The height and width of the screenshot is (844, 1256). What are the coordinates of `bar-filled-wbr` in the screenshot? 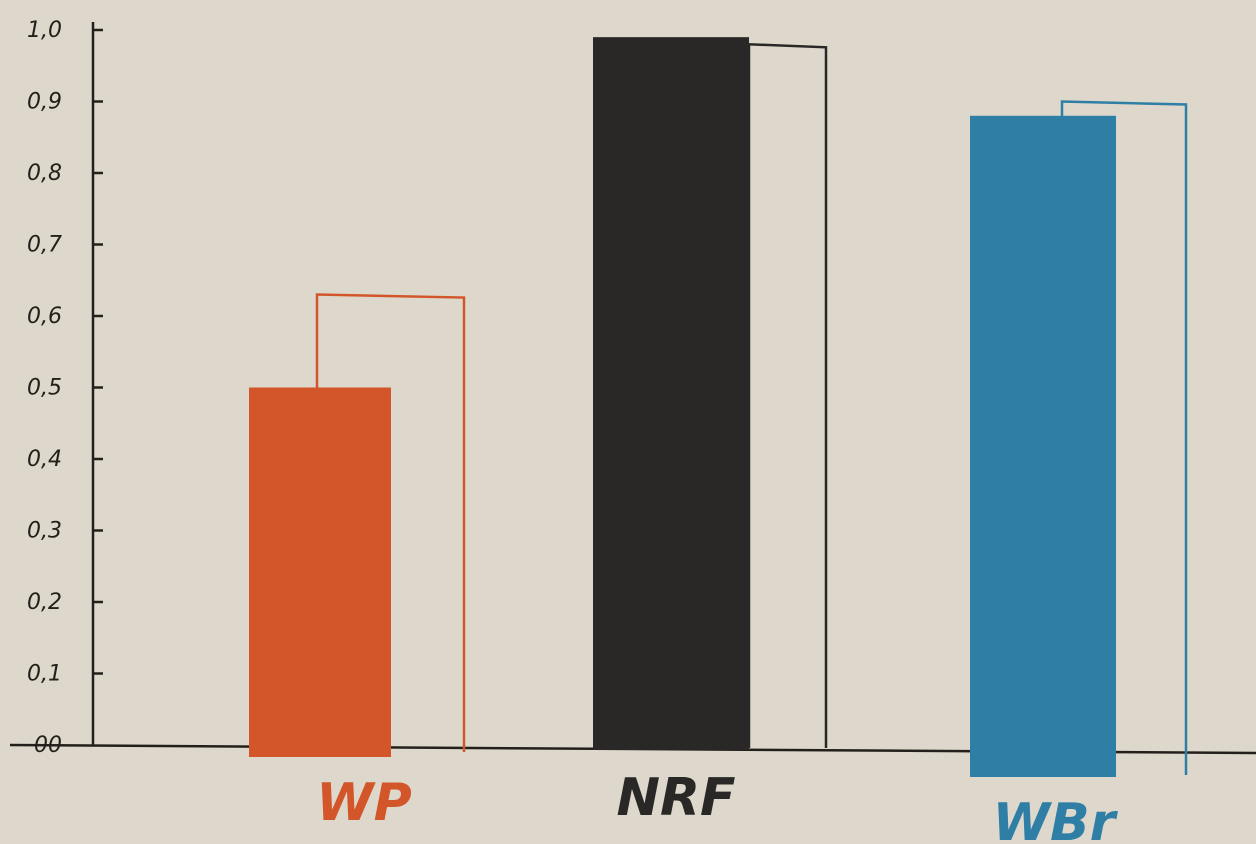 It's located at (1043, 446).